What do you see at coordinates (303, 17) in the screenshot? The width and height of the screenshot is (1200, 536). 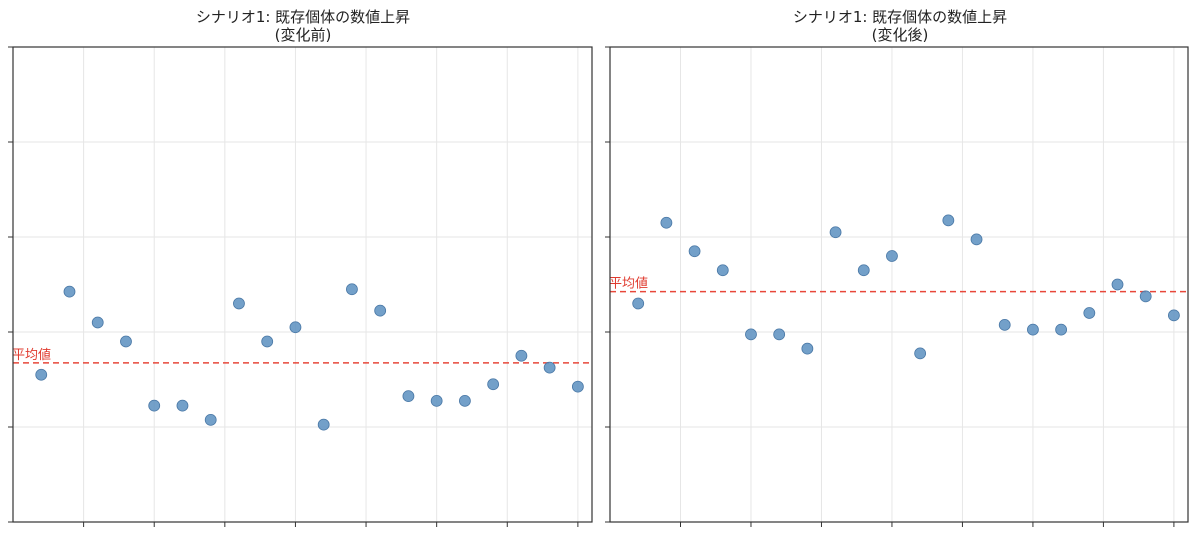 I see `chart-title-before: シナリオ1: 既存個体の数値上昇` at bounding box center [303, 17].